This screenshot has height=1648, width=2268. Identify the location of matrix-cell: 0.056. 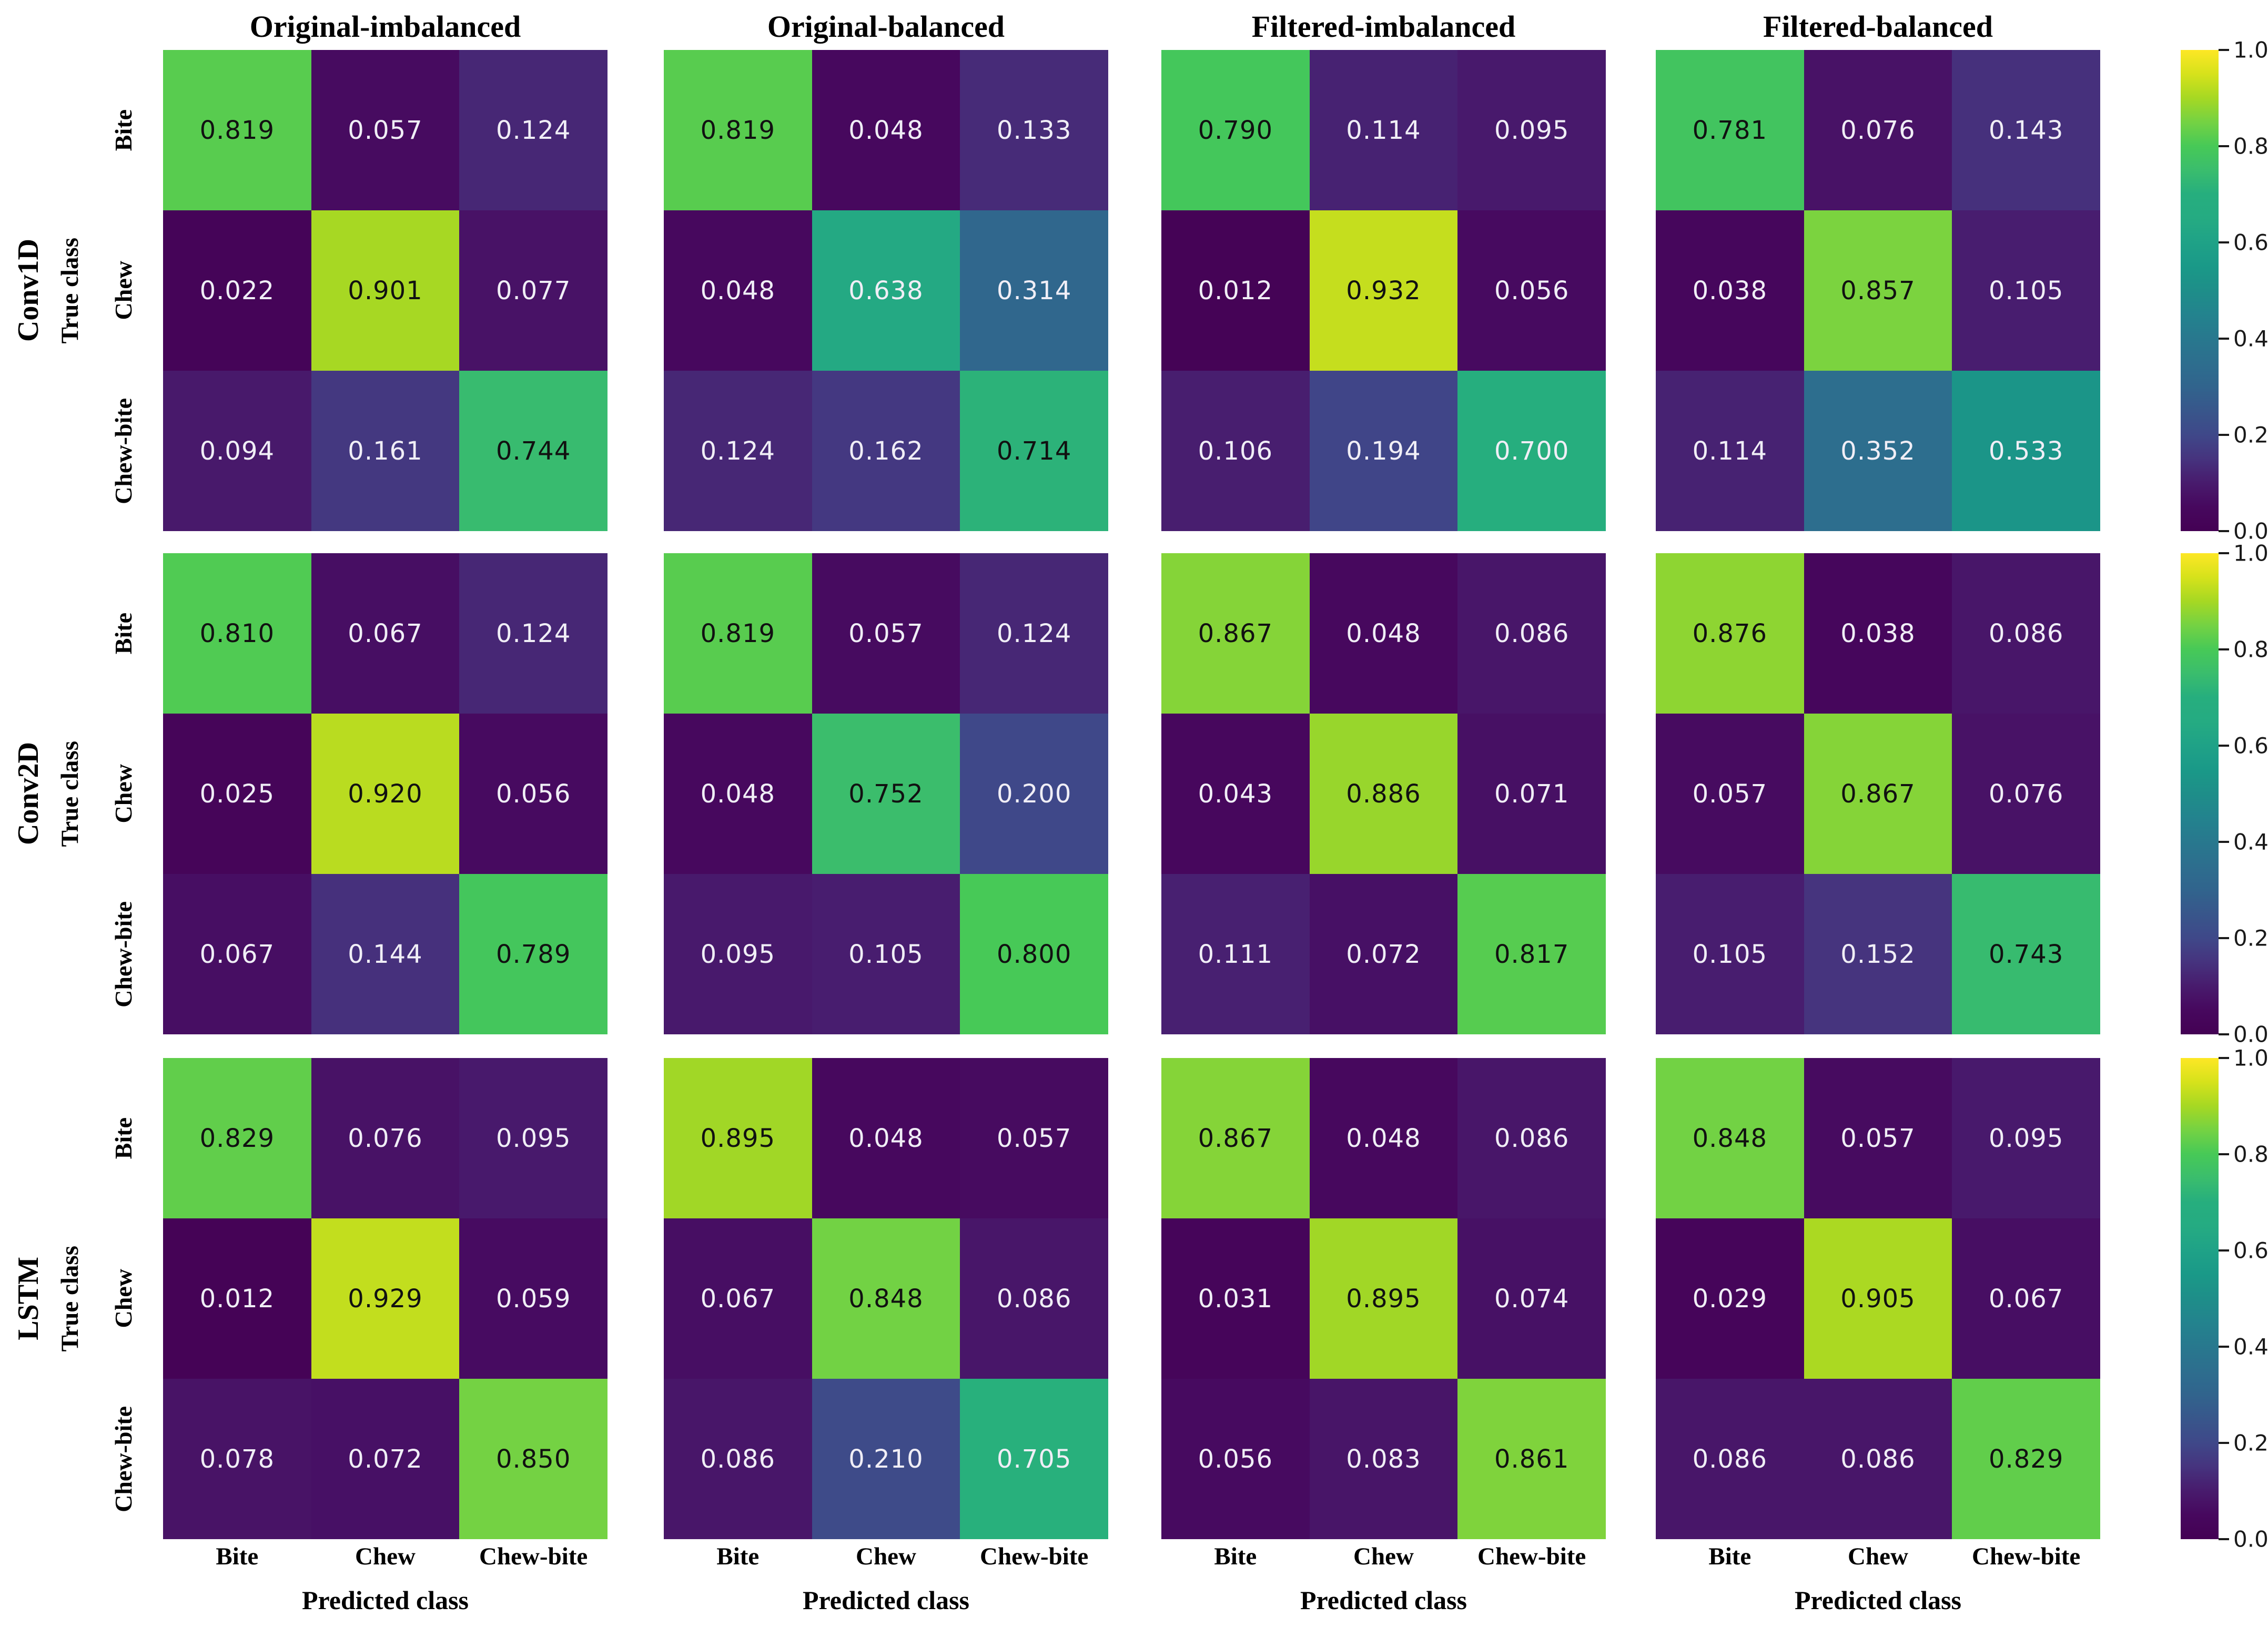
(1236, 1459).